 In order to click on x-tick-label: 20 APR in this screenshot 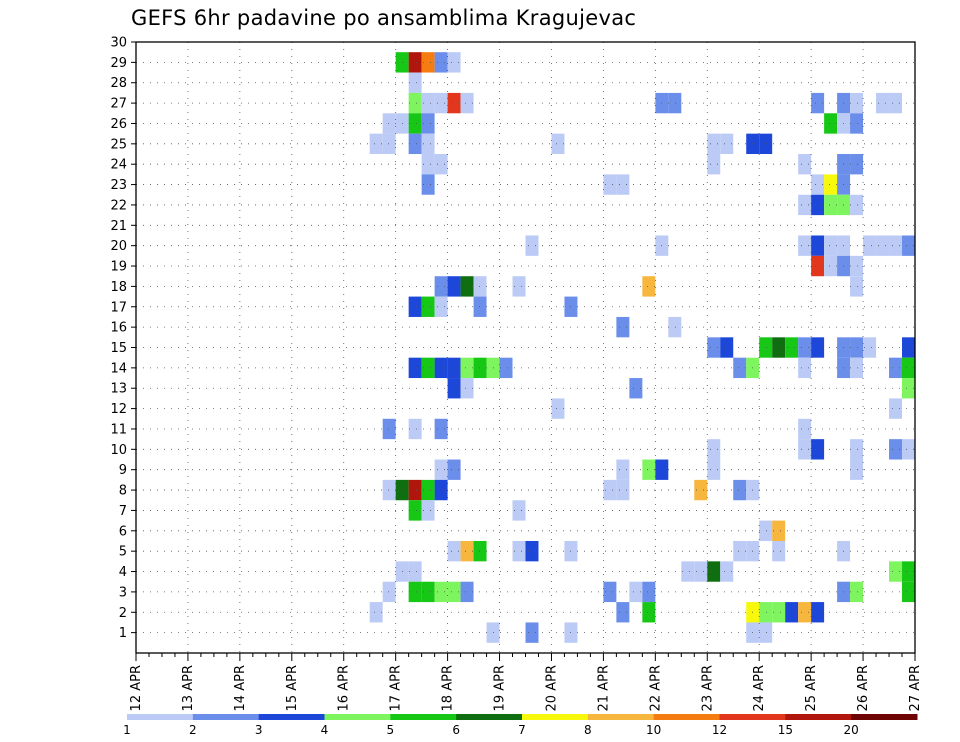, I will do `click(551, 688)`.